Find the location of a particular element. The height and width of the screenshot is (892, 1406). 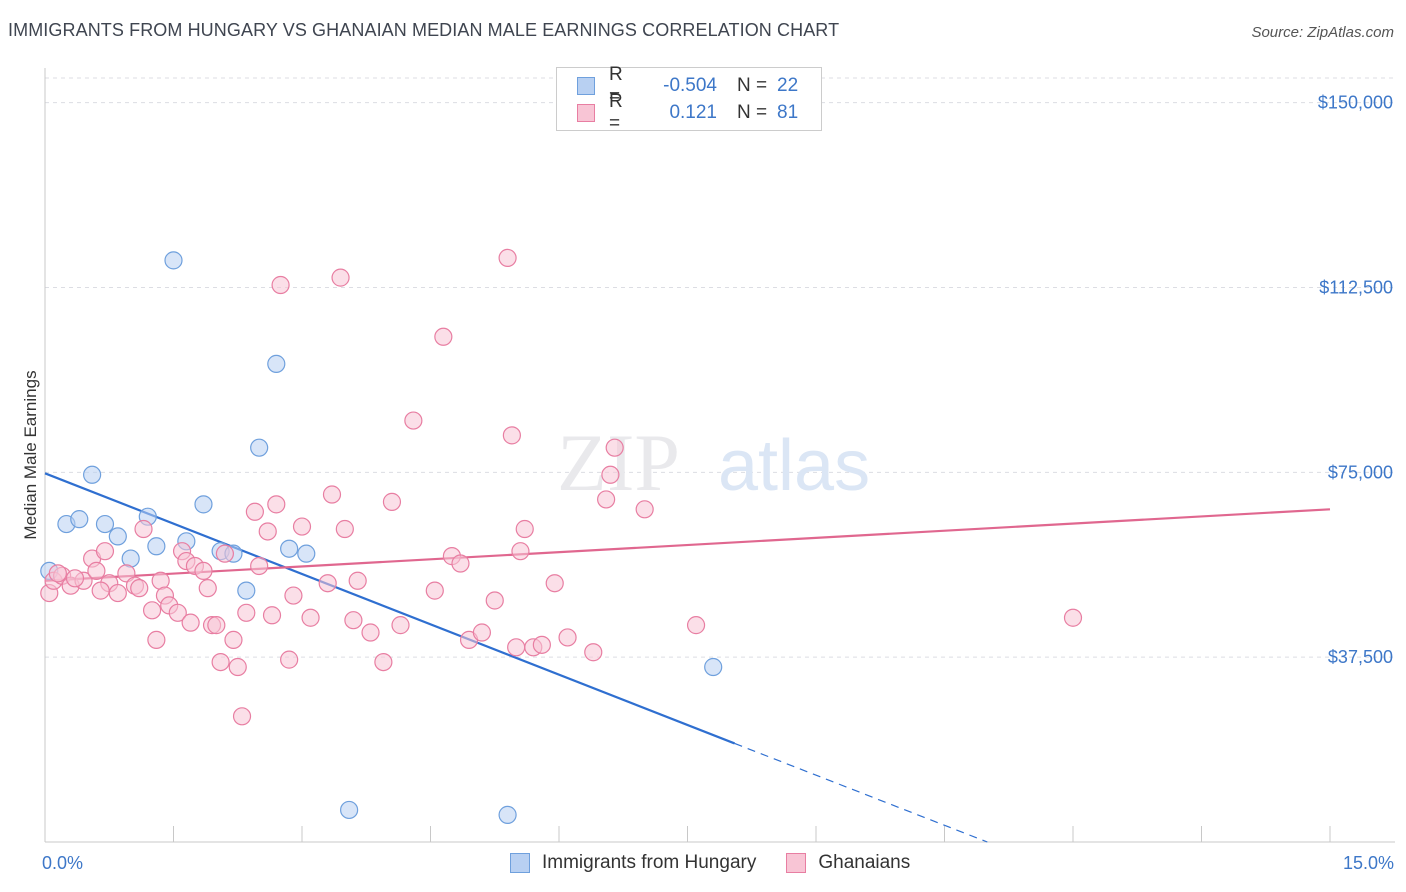

legend: R = -0.504 N = 22 R = 0.121 N = 81 is located at coordinates (689, 99).